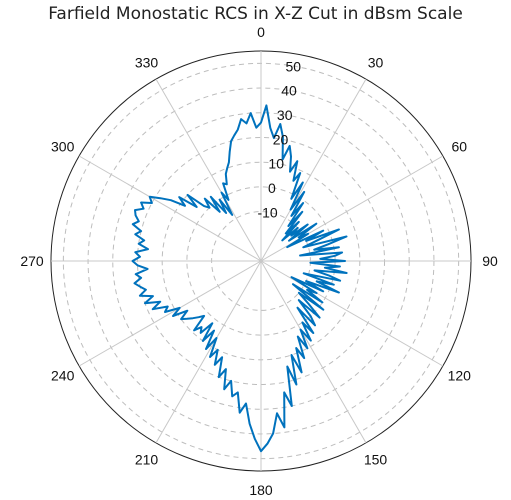 The image size is (511, 500). What do you see at coordinates (294, 66) in the screenshot?
I see `radial-tick-label: 50` at bounding box center [294, 66].